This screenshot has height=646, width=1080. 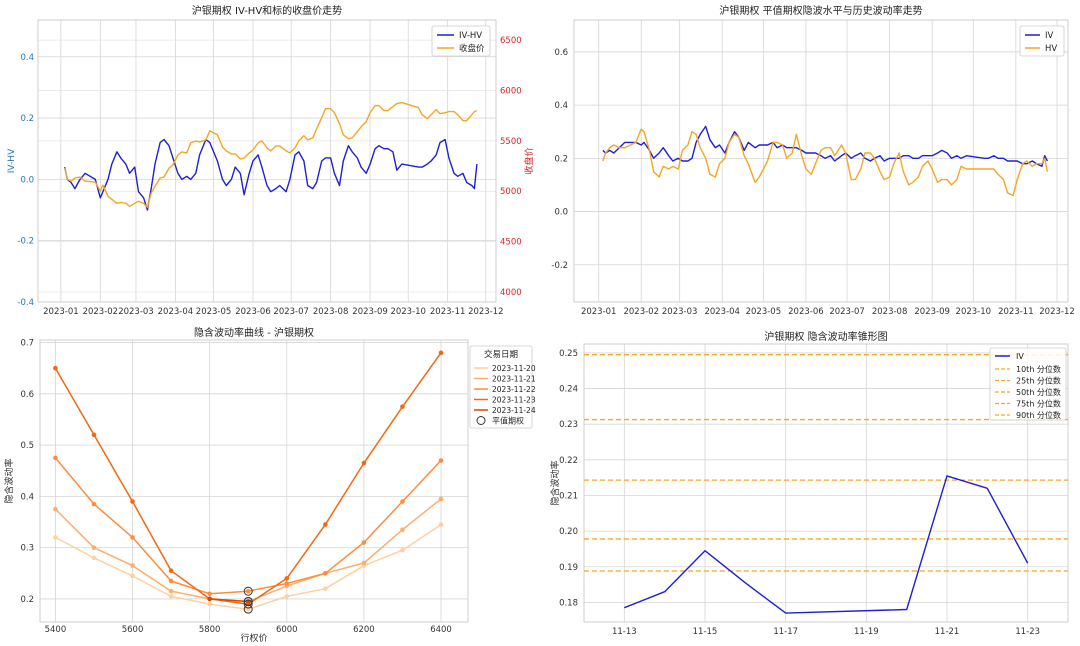 I want to click on y-tick-label: -0.2, so click(x=559, y=266).